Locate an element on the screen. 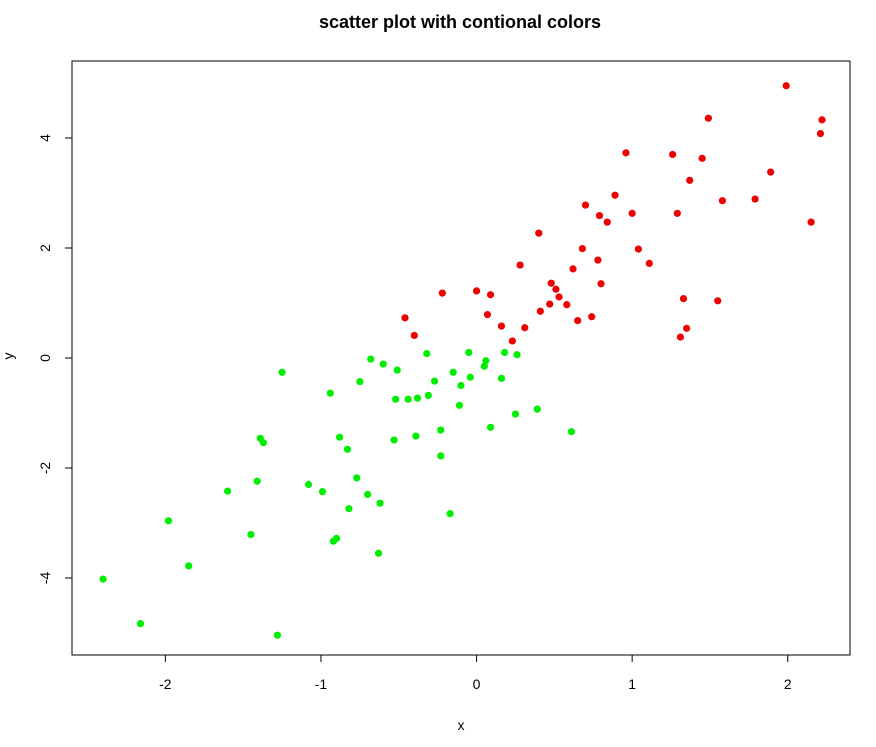 This screenshot has height=747, width=876. chart-title: scatter plot with contional colors is located at coordinates (460, 22).